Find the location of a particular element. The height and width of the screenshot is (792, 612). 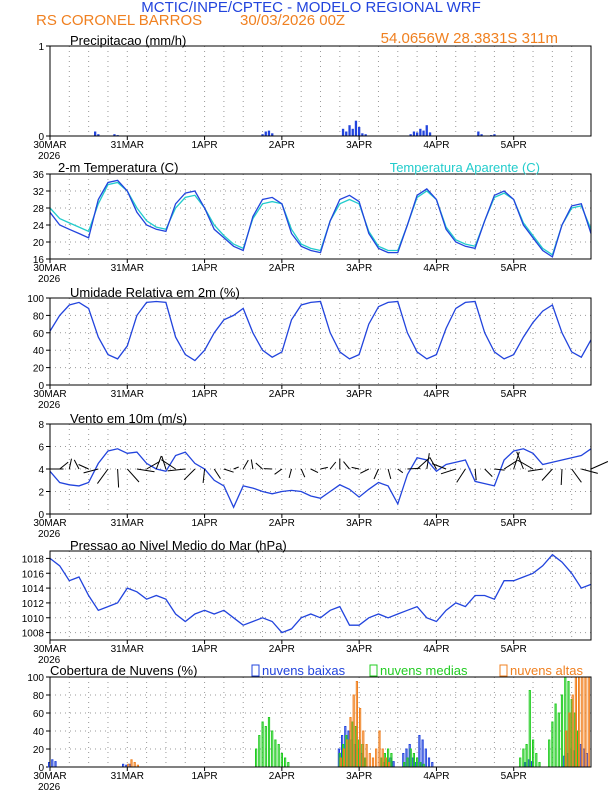

humidity-ytick-label: 40 is located at coordinates (39, 351).